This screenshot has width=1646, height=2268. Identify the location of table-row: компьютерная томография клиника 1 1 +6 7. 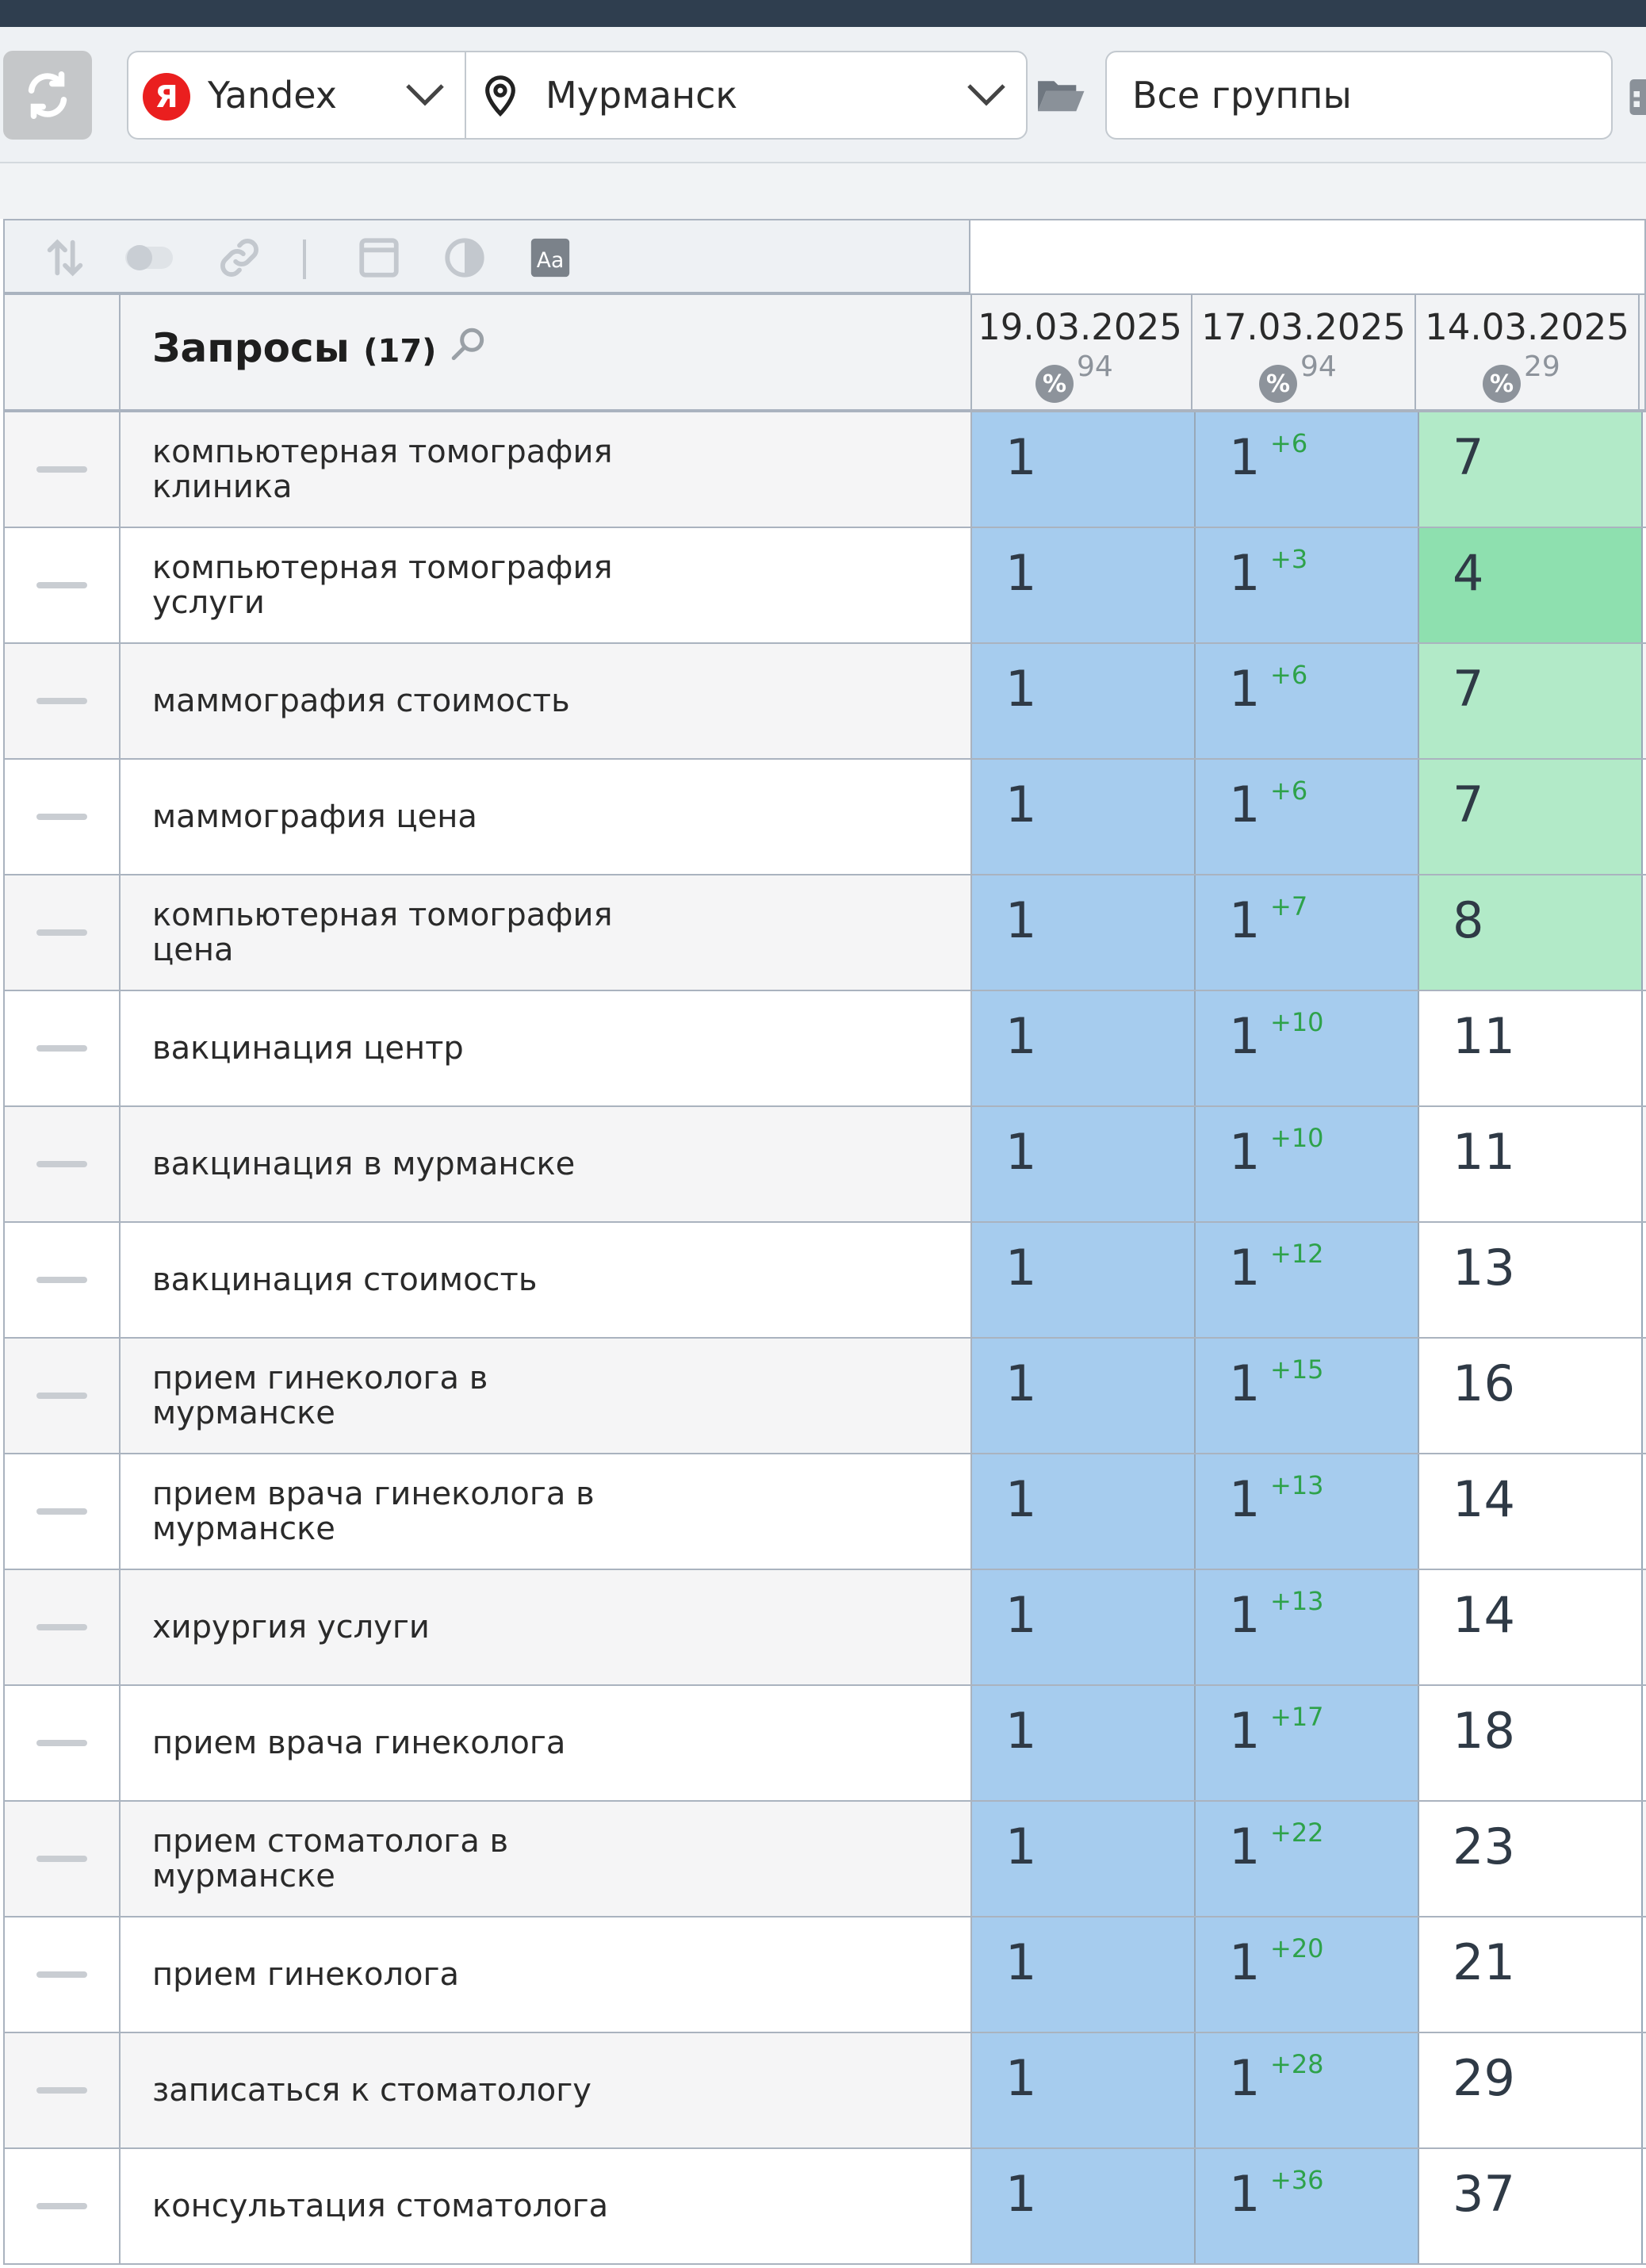
(825, 470).